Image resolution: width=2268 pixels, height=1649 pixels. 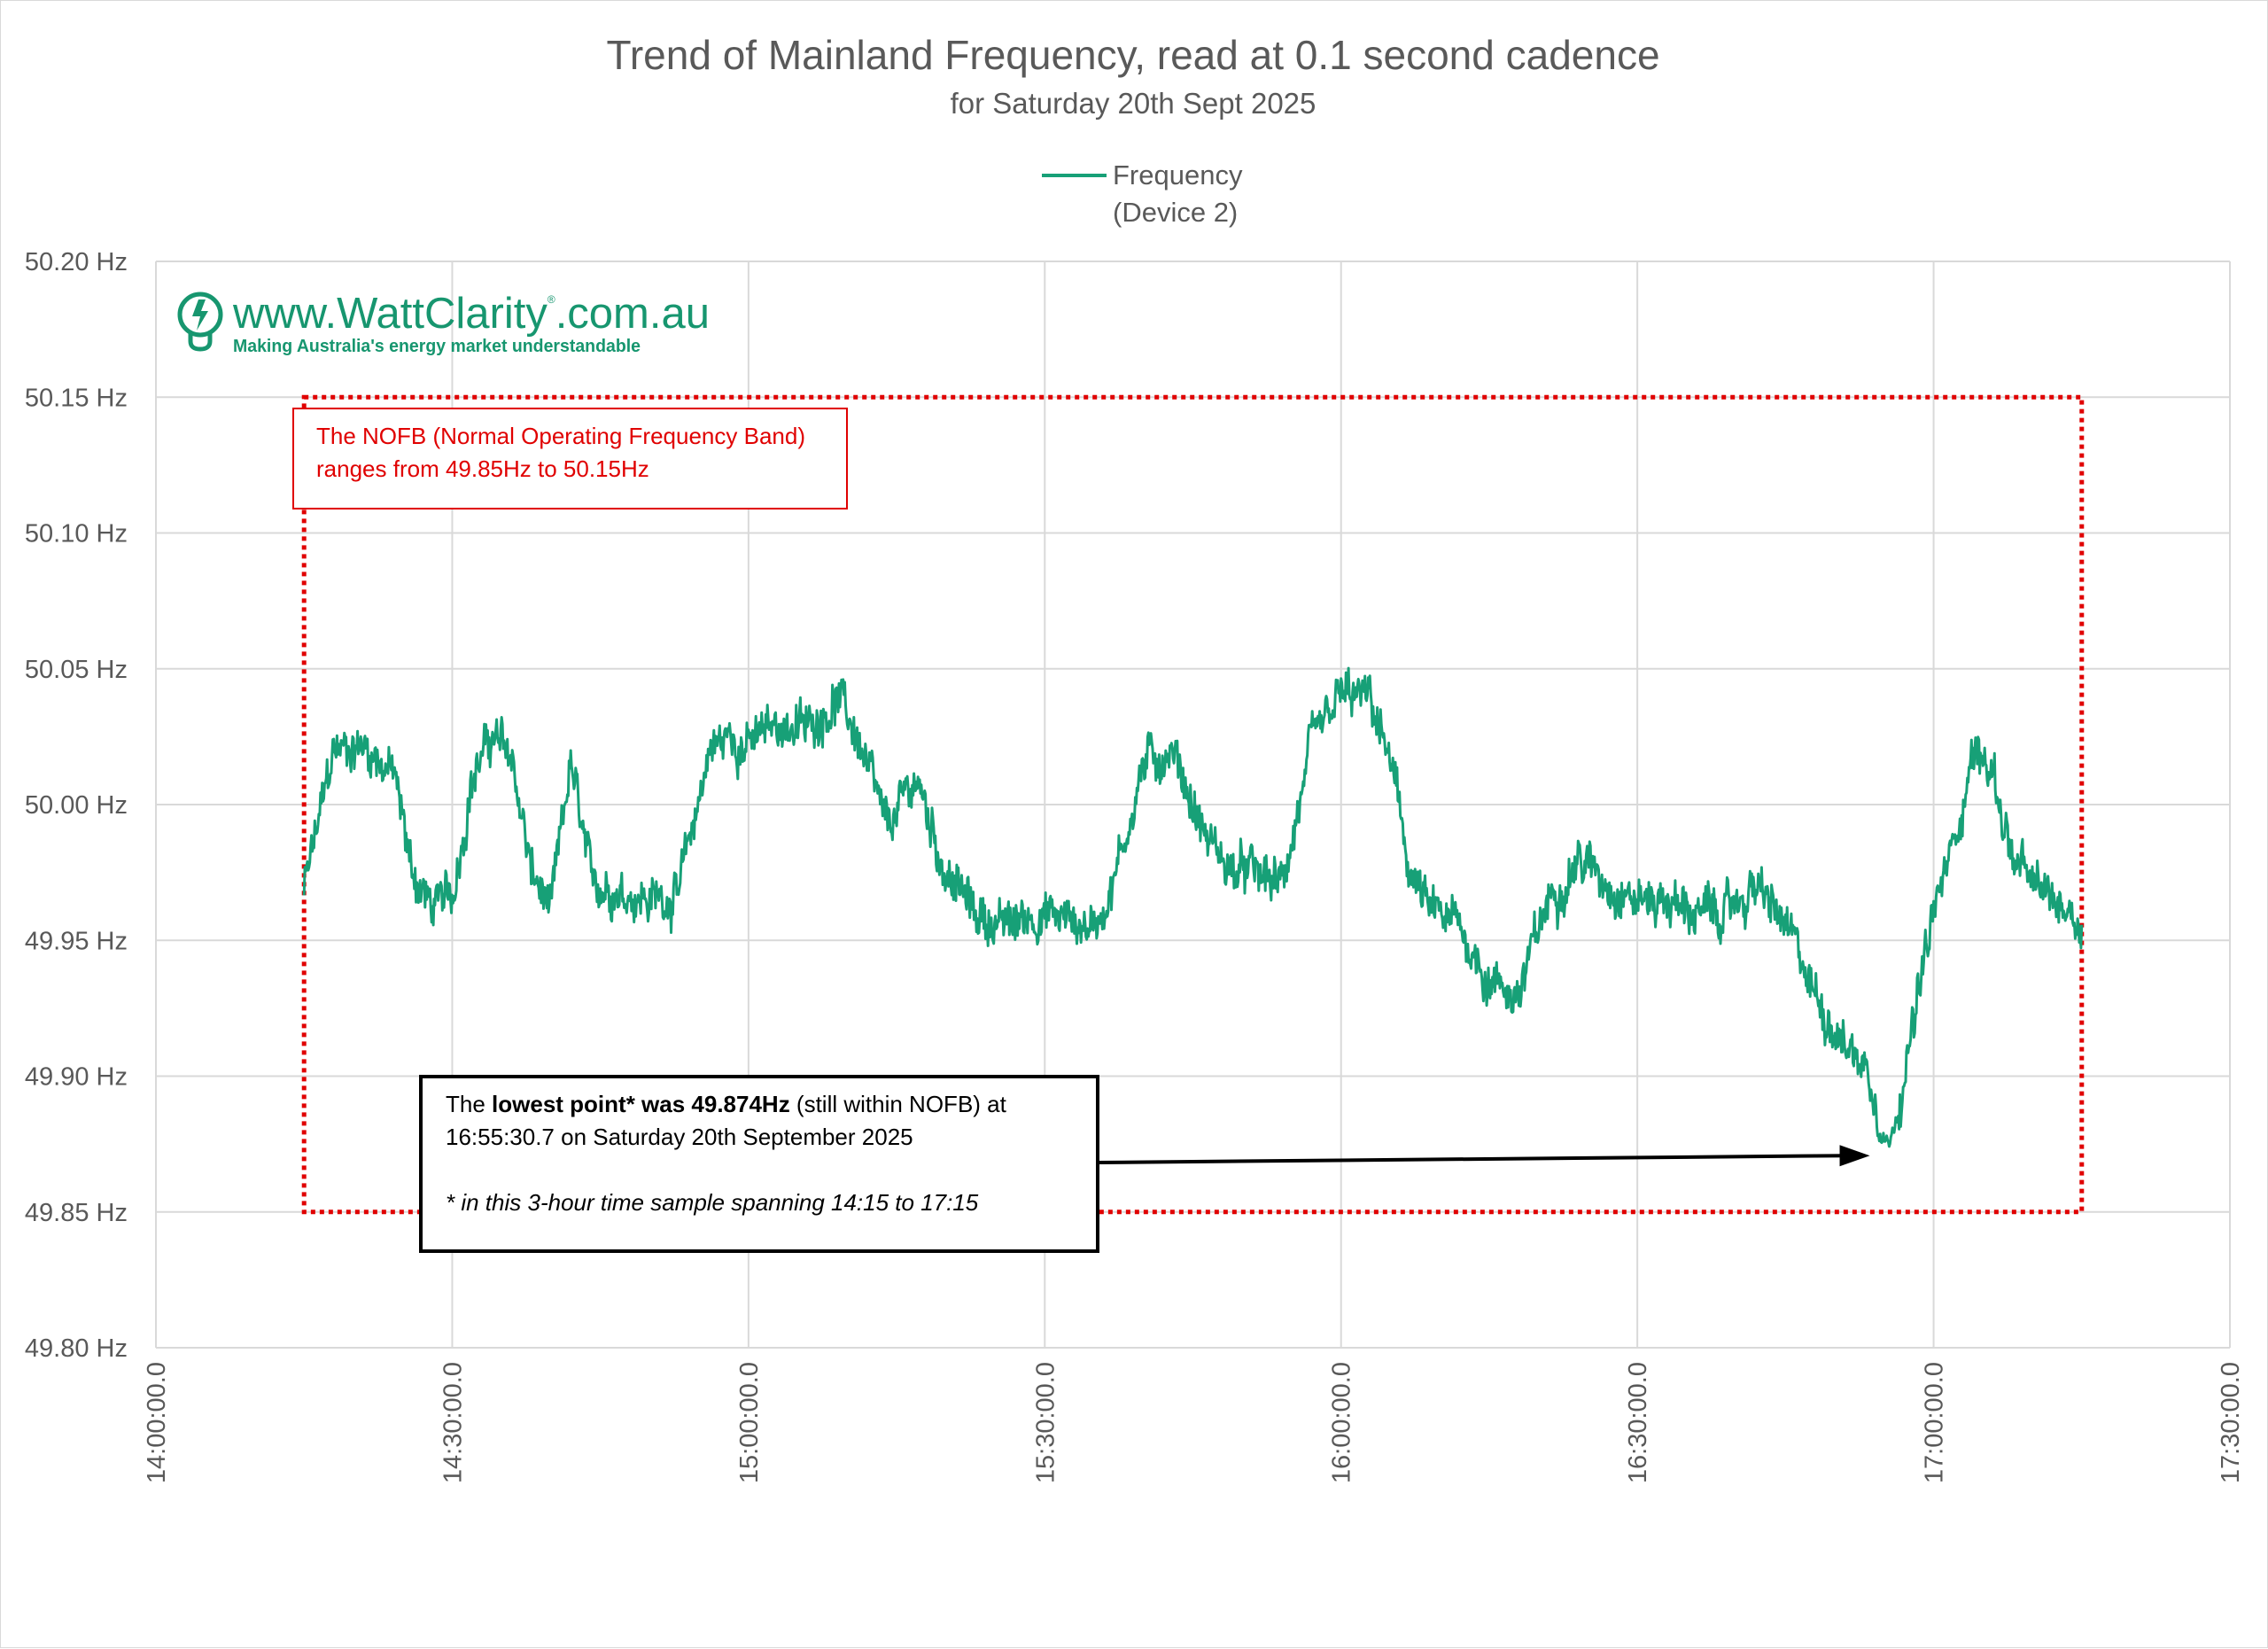 I want to click on y-tick-label: 49.90 Hz, so click(x=76, y=1077).